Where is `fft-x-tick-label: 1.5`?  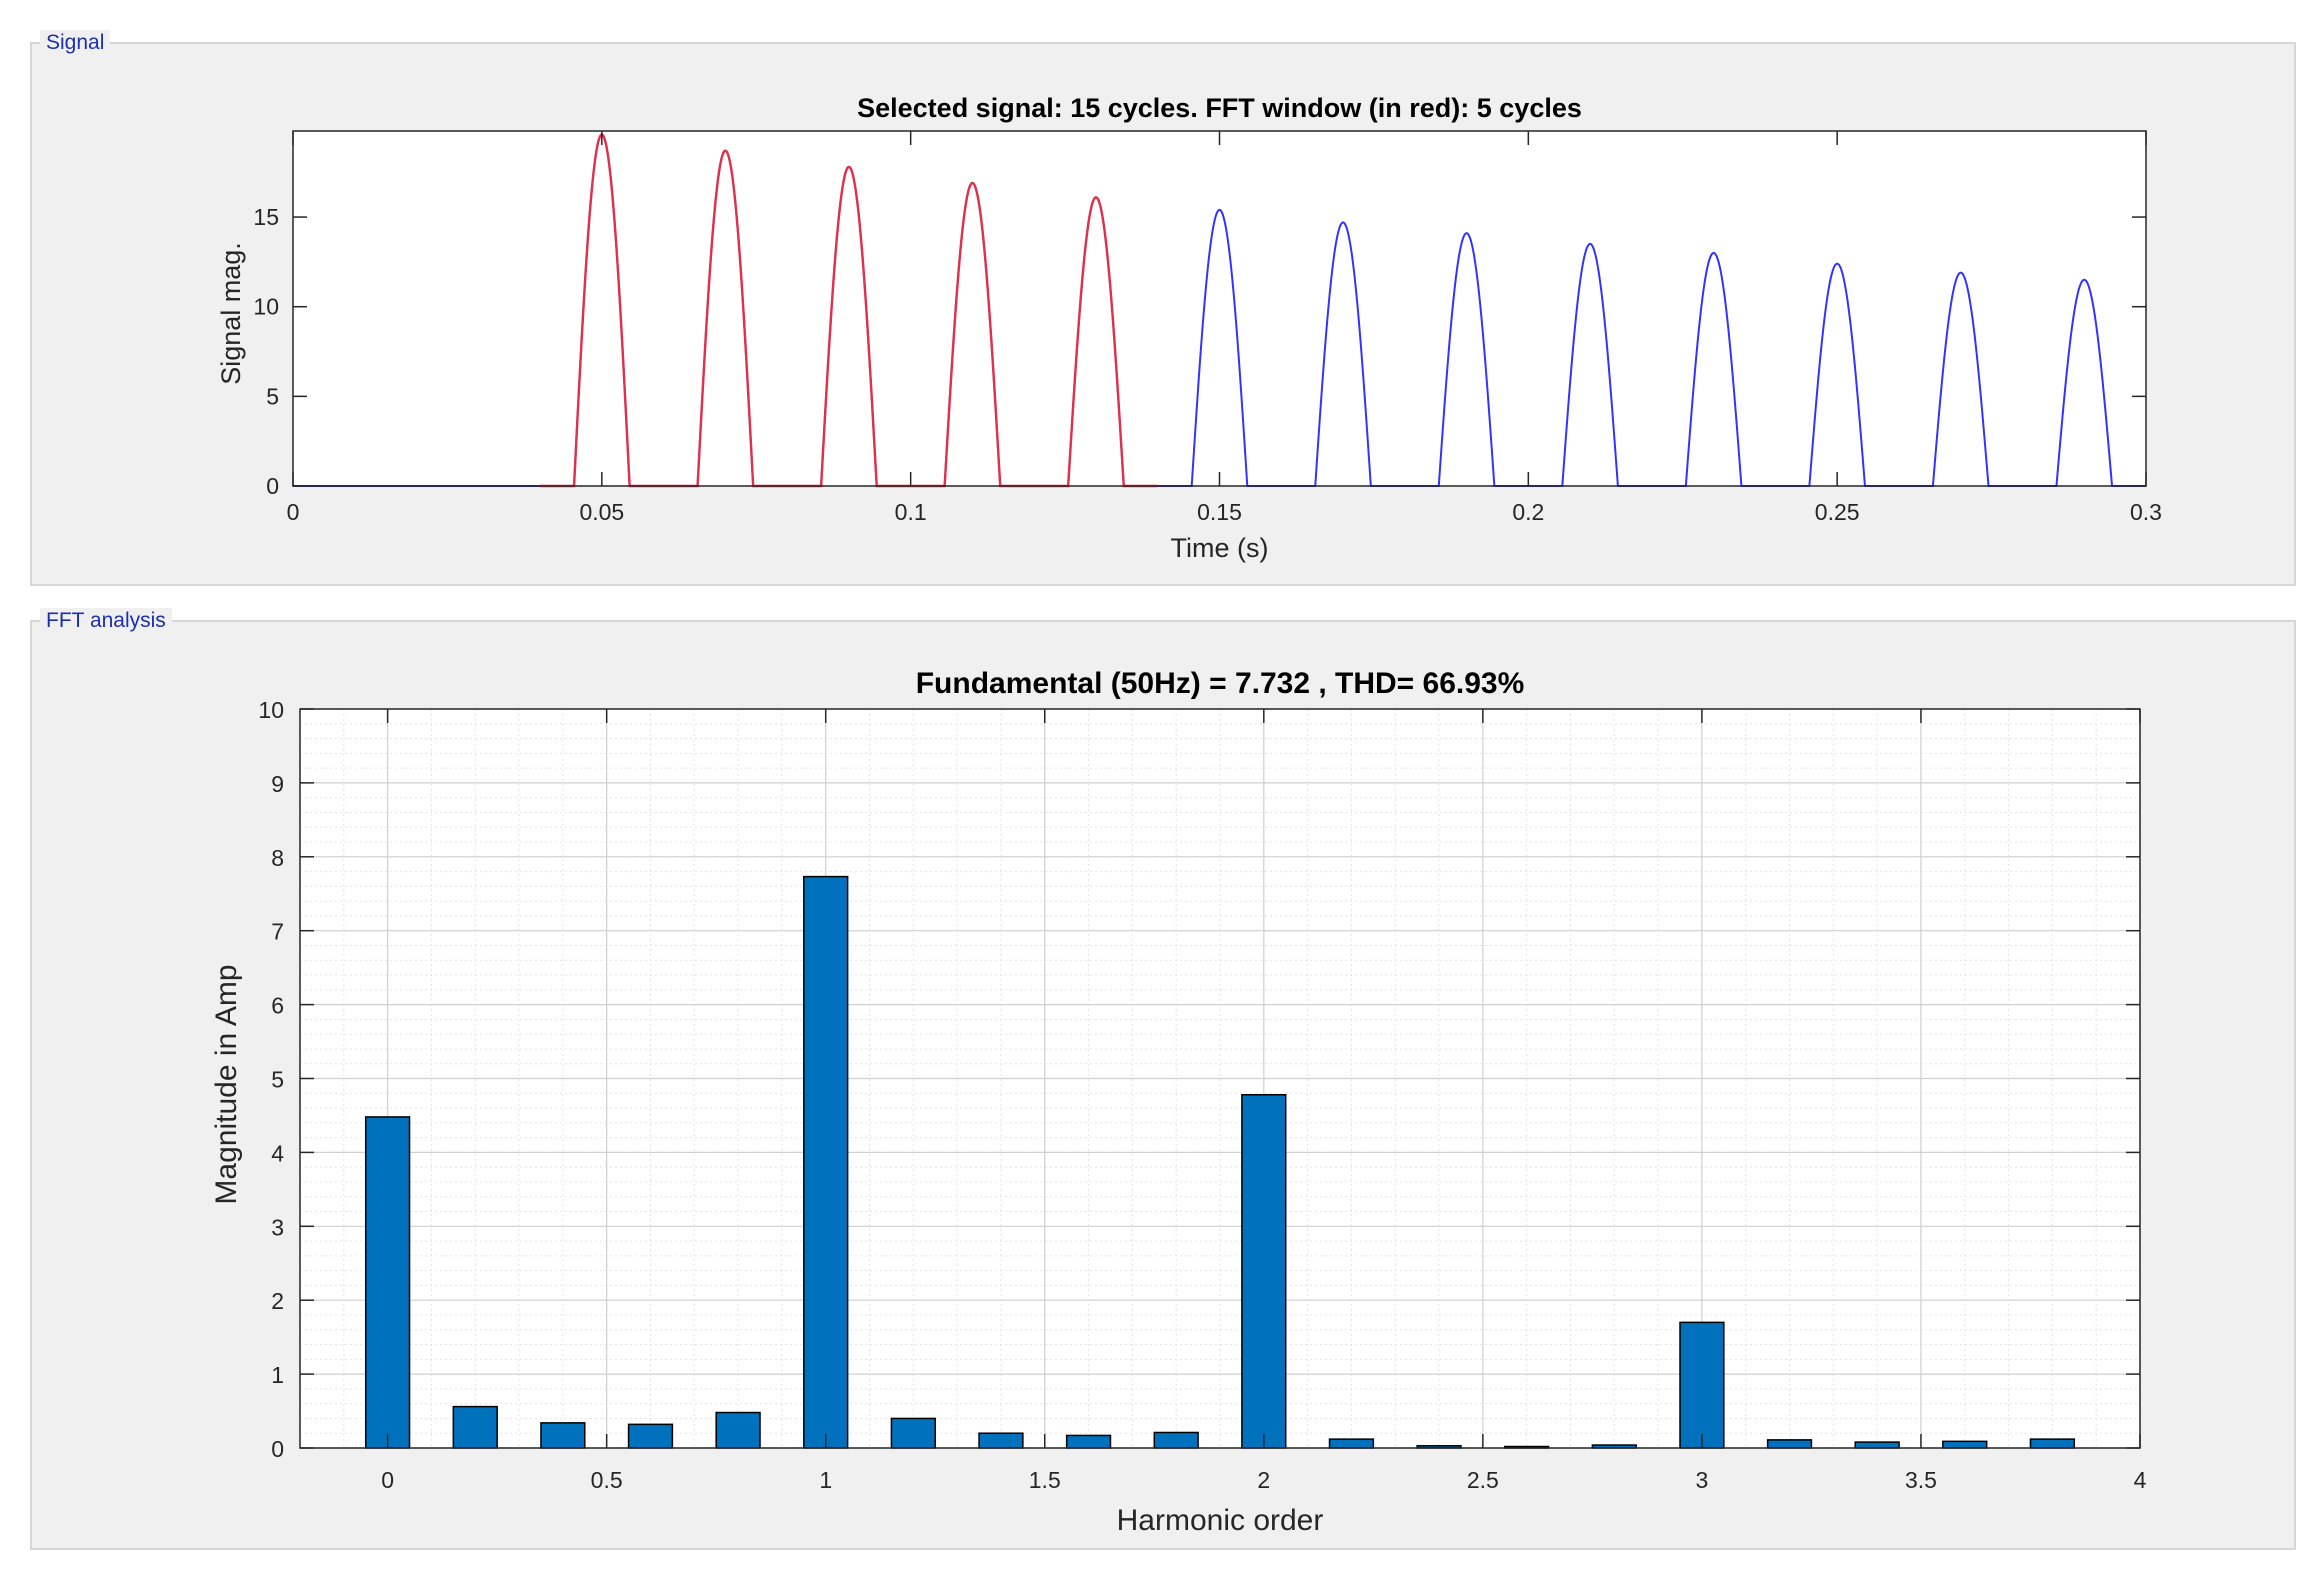 fft-x-tick-label: 1.5 is located at coordinates (1045, 1480).